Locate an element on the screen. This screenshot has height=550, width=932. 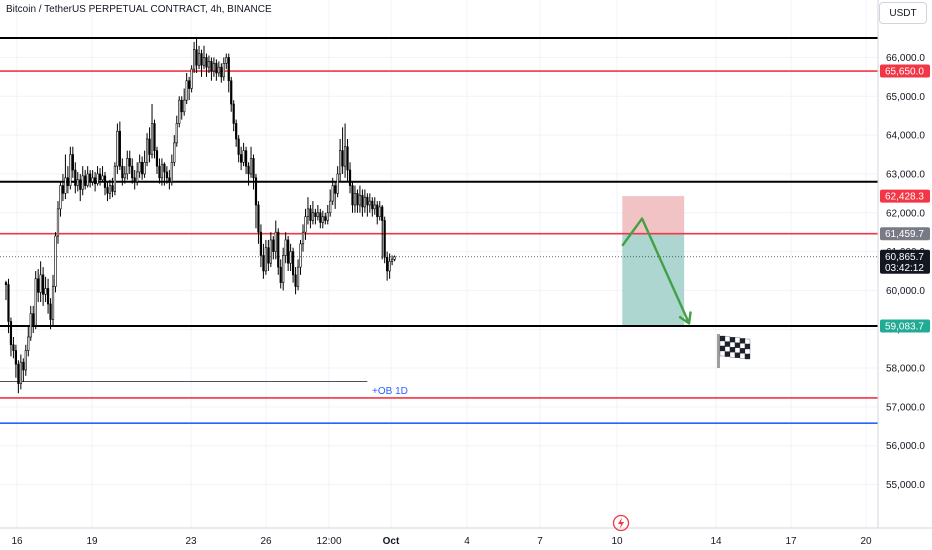
time-tick-label: 17 is located at coordinates (791, 541).